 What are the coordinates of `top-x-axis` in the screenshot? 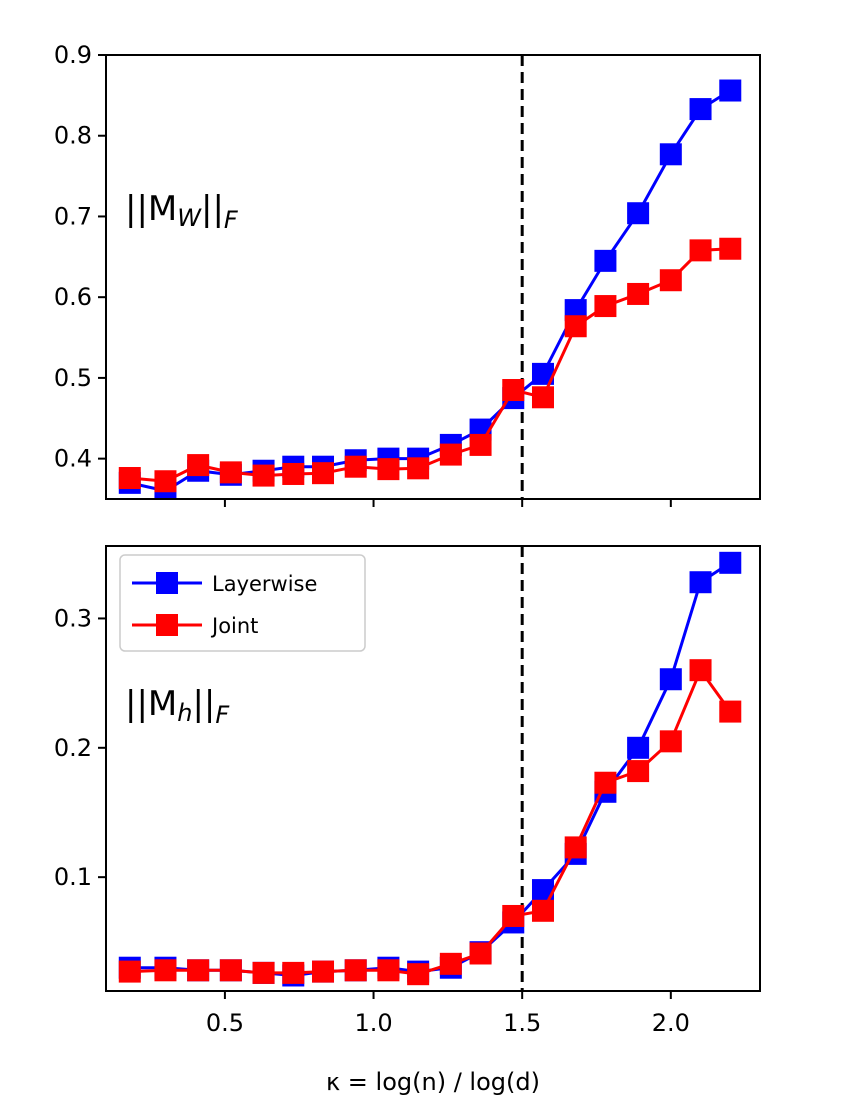 It's located at (447, 503).